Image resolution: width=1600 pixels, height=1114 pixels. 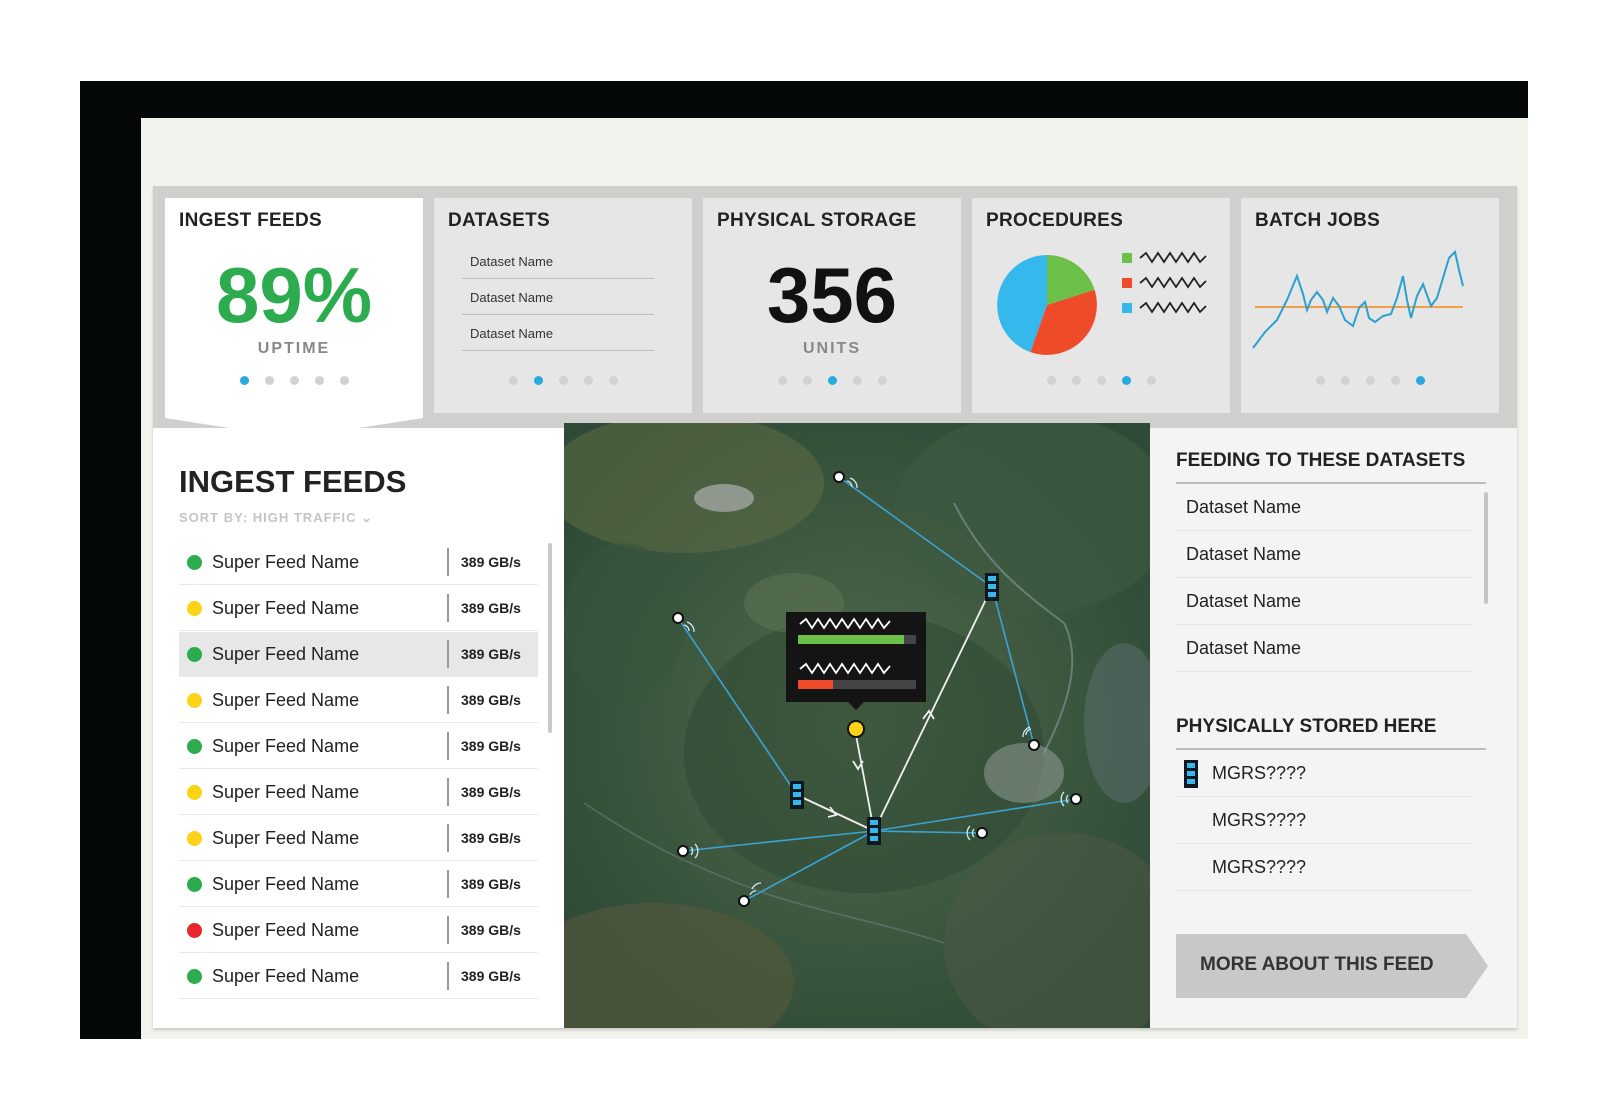 I want to click on card-title: PROCEDURES, so click(x=1055, y=220).